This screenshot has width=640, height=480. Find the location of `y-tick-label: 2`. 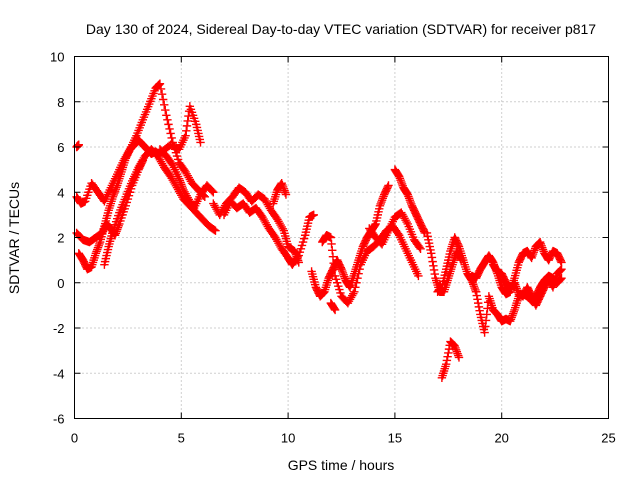

y-tick-label: 2 is located at coordinates (60, 238).